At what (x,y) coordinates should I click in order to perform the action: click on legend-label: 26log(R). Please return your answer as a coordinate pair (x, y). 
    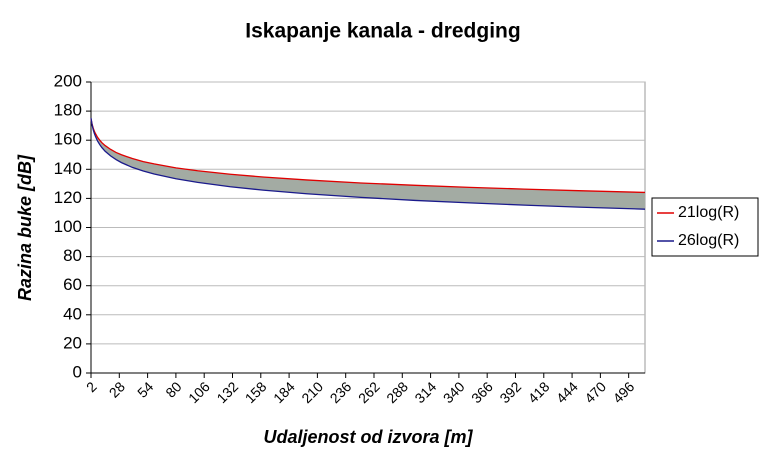
    Looking at the image, I should click on (708, 240).